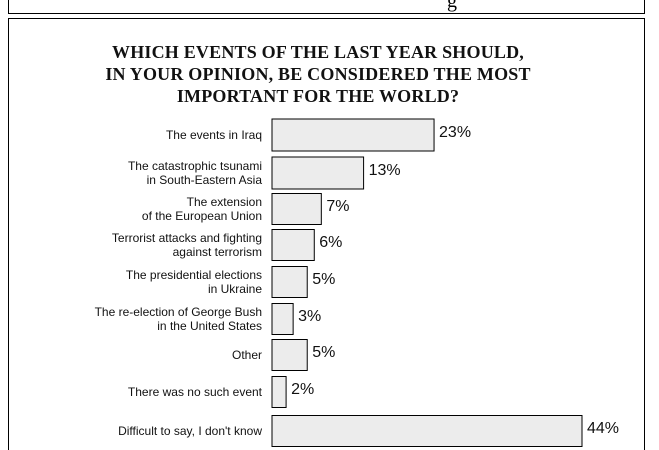  What do you see at coordinates (337, 206) in the screenshot?
I see `bar-value-label: 7%` at bounding box center [337, 206].